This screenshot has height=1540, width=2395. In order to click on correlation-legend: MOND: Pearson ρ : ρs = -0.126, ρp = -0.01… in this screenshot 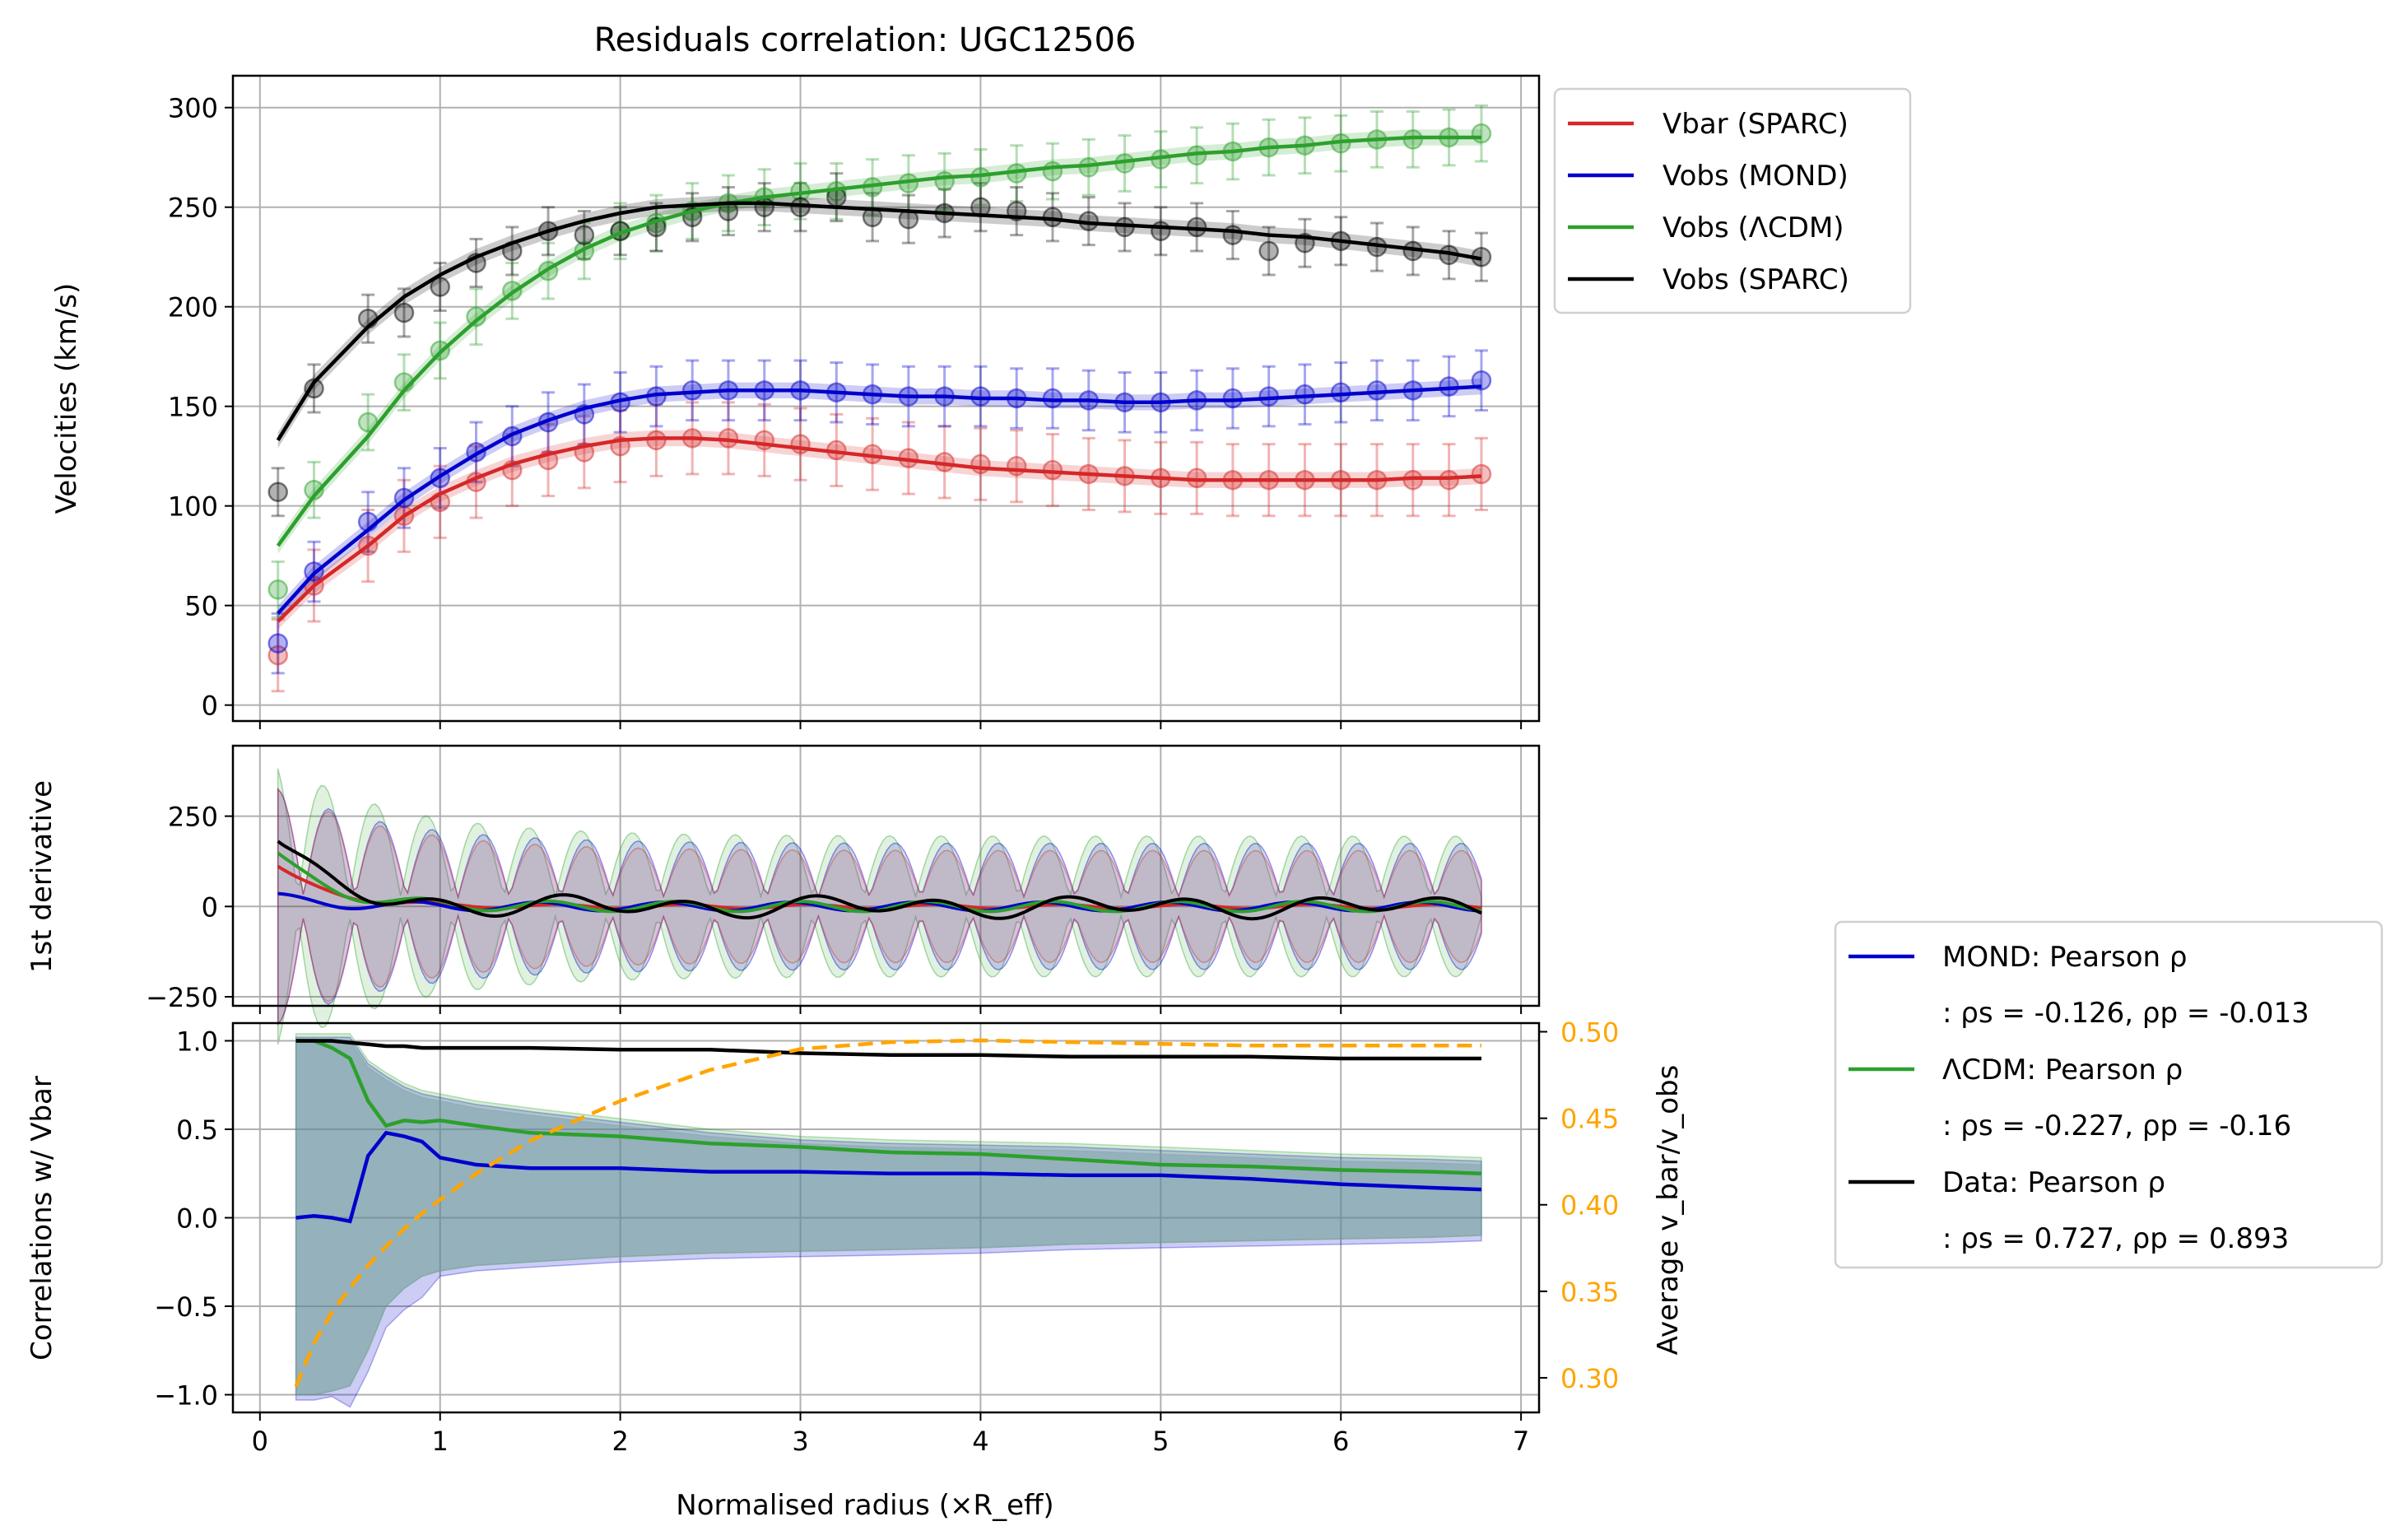, I will do `click(2108, 1094)`.